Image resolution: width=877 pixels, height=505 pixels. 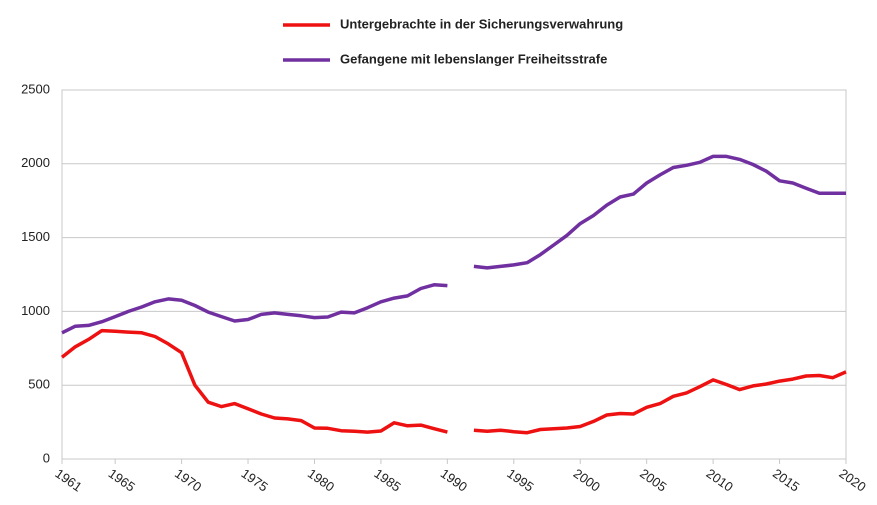 I want to click on x-tick-label: 2005, so click(x=653, y=480).